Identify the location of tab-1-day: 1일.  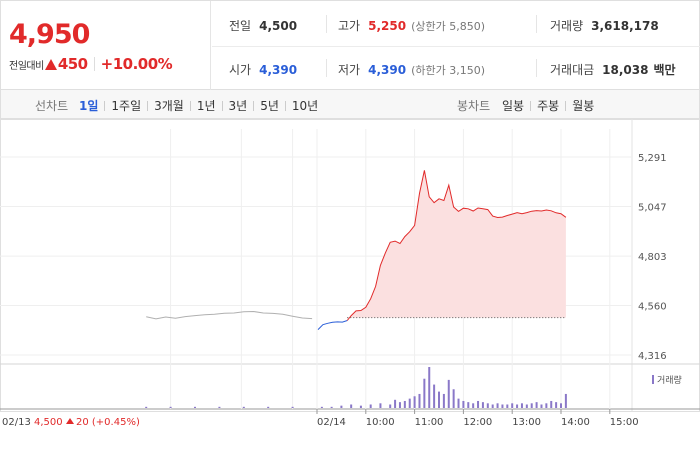
(89, 106).